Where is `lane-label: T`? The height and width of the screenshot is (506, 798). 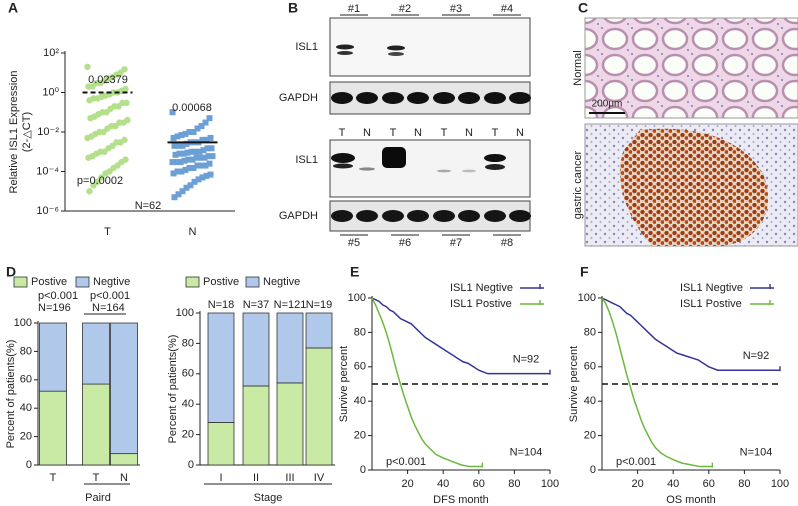 lane-label: T is located at coordinates (495, 133).